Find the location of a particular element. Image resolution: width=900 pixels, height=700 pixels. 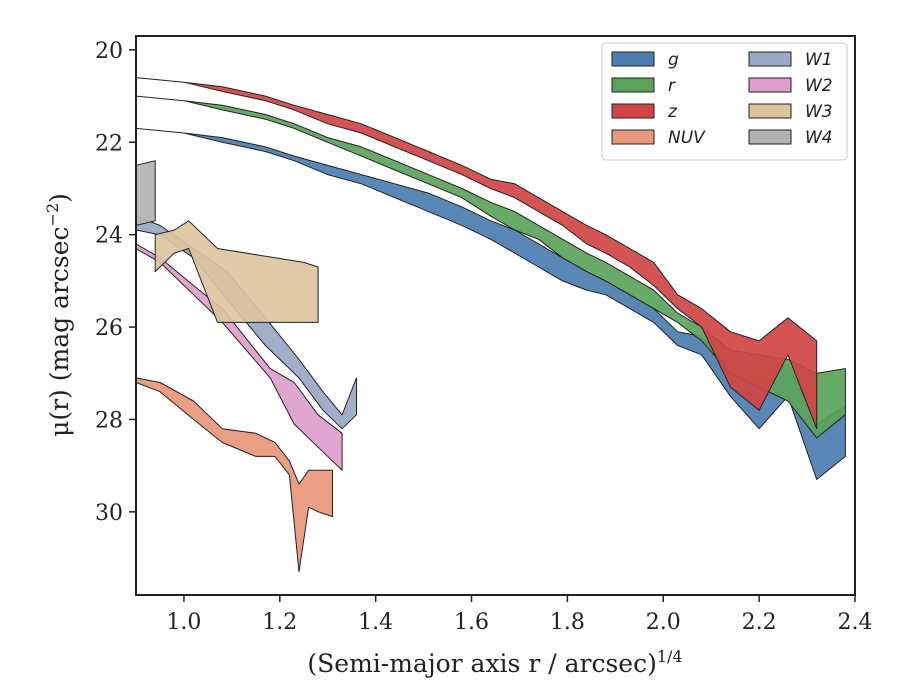

legend-item-w1: W1 is located at coordinates (790, 60).